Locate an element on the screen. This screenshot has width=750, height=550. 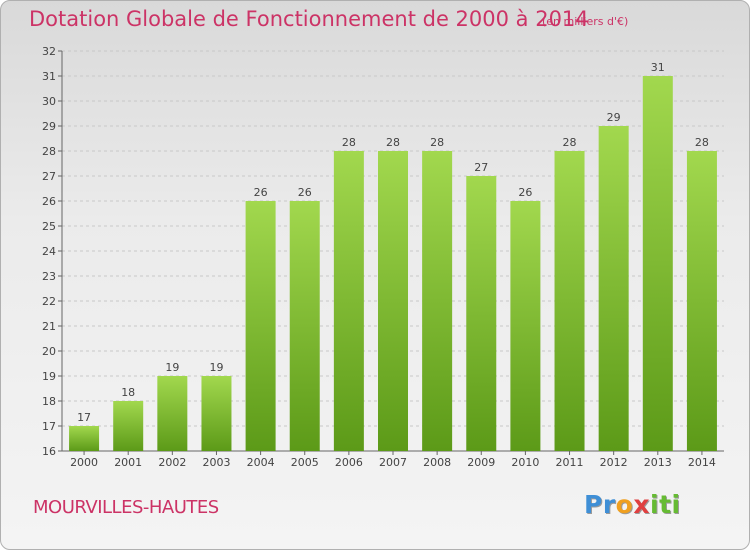
data-label: 27 is located at coordinates (481, 167).